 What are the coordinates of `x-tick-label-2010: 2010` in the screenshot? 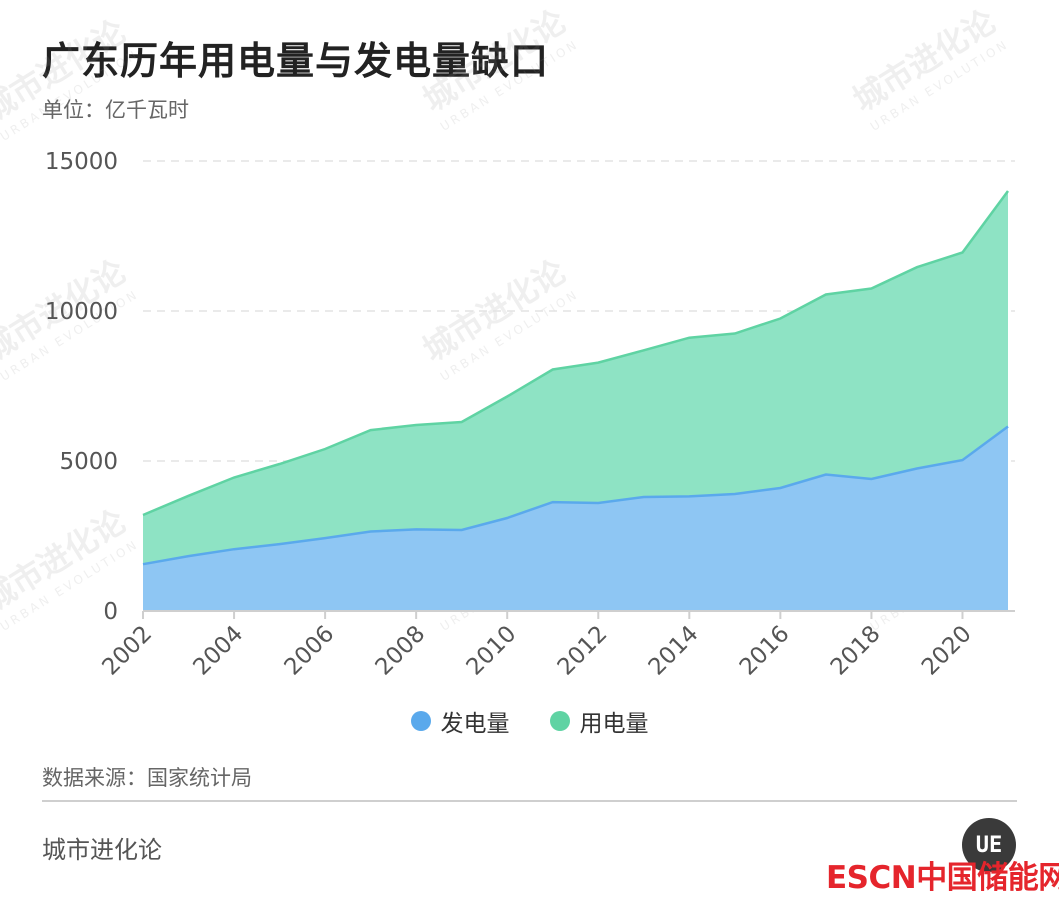 It's located at (492, 651).